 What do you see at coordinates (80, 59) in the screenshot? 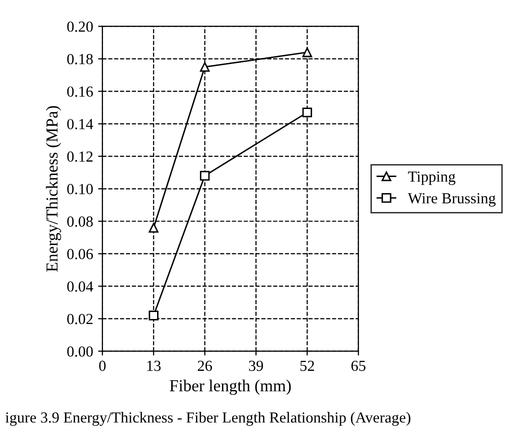
I see `y-tick-label: 0.18` at bounding box center [80, 59].